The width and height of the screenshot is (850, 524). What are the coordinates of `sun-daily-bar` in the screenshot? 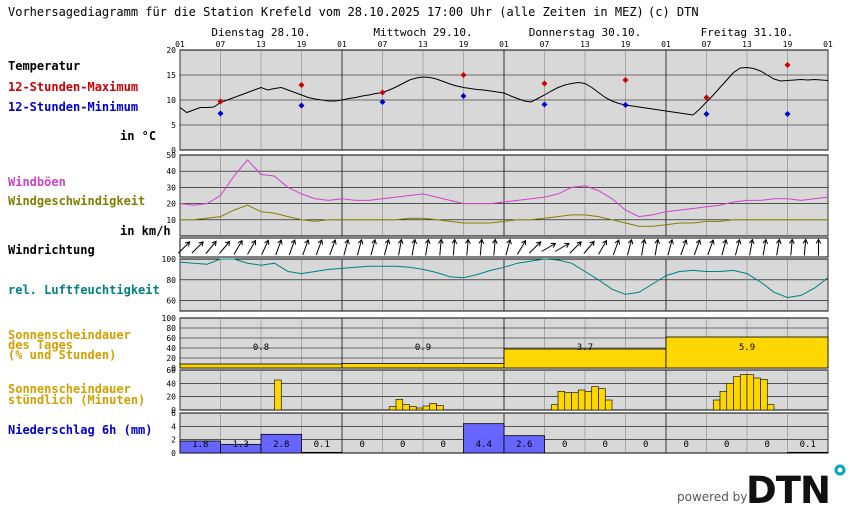 It's located at (423, 366).